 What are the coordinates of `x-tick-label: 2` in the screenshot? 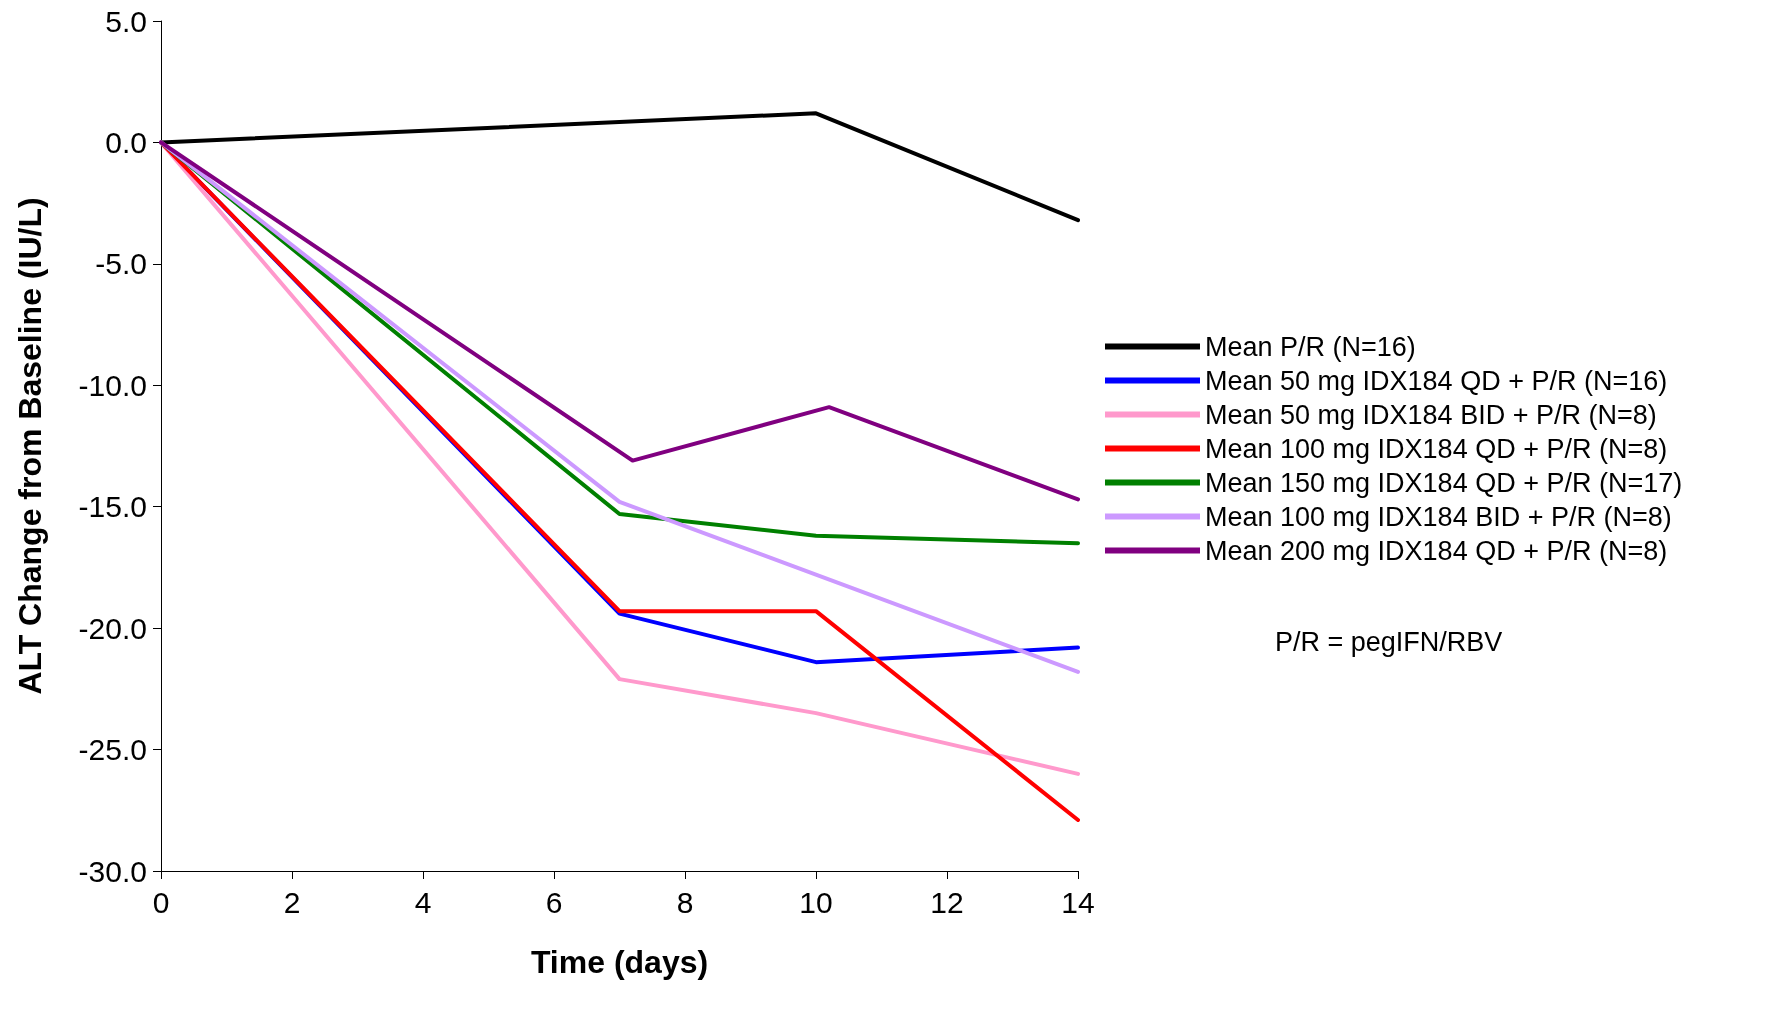 It's located at (292, 902).